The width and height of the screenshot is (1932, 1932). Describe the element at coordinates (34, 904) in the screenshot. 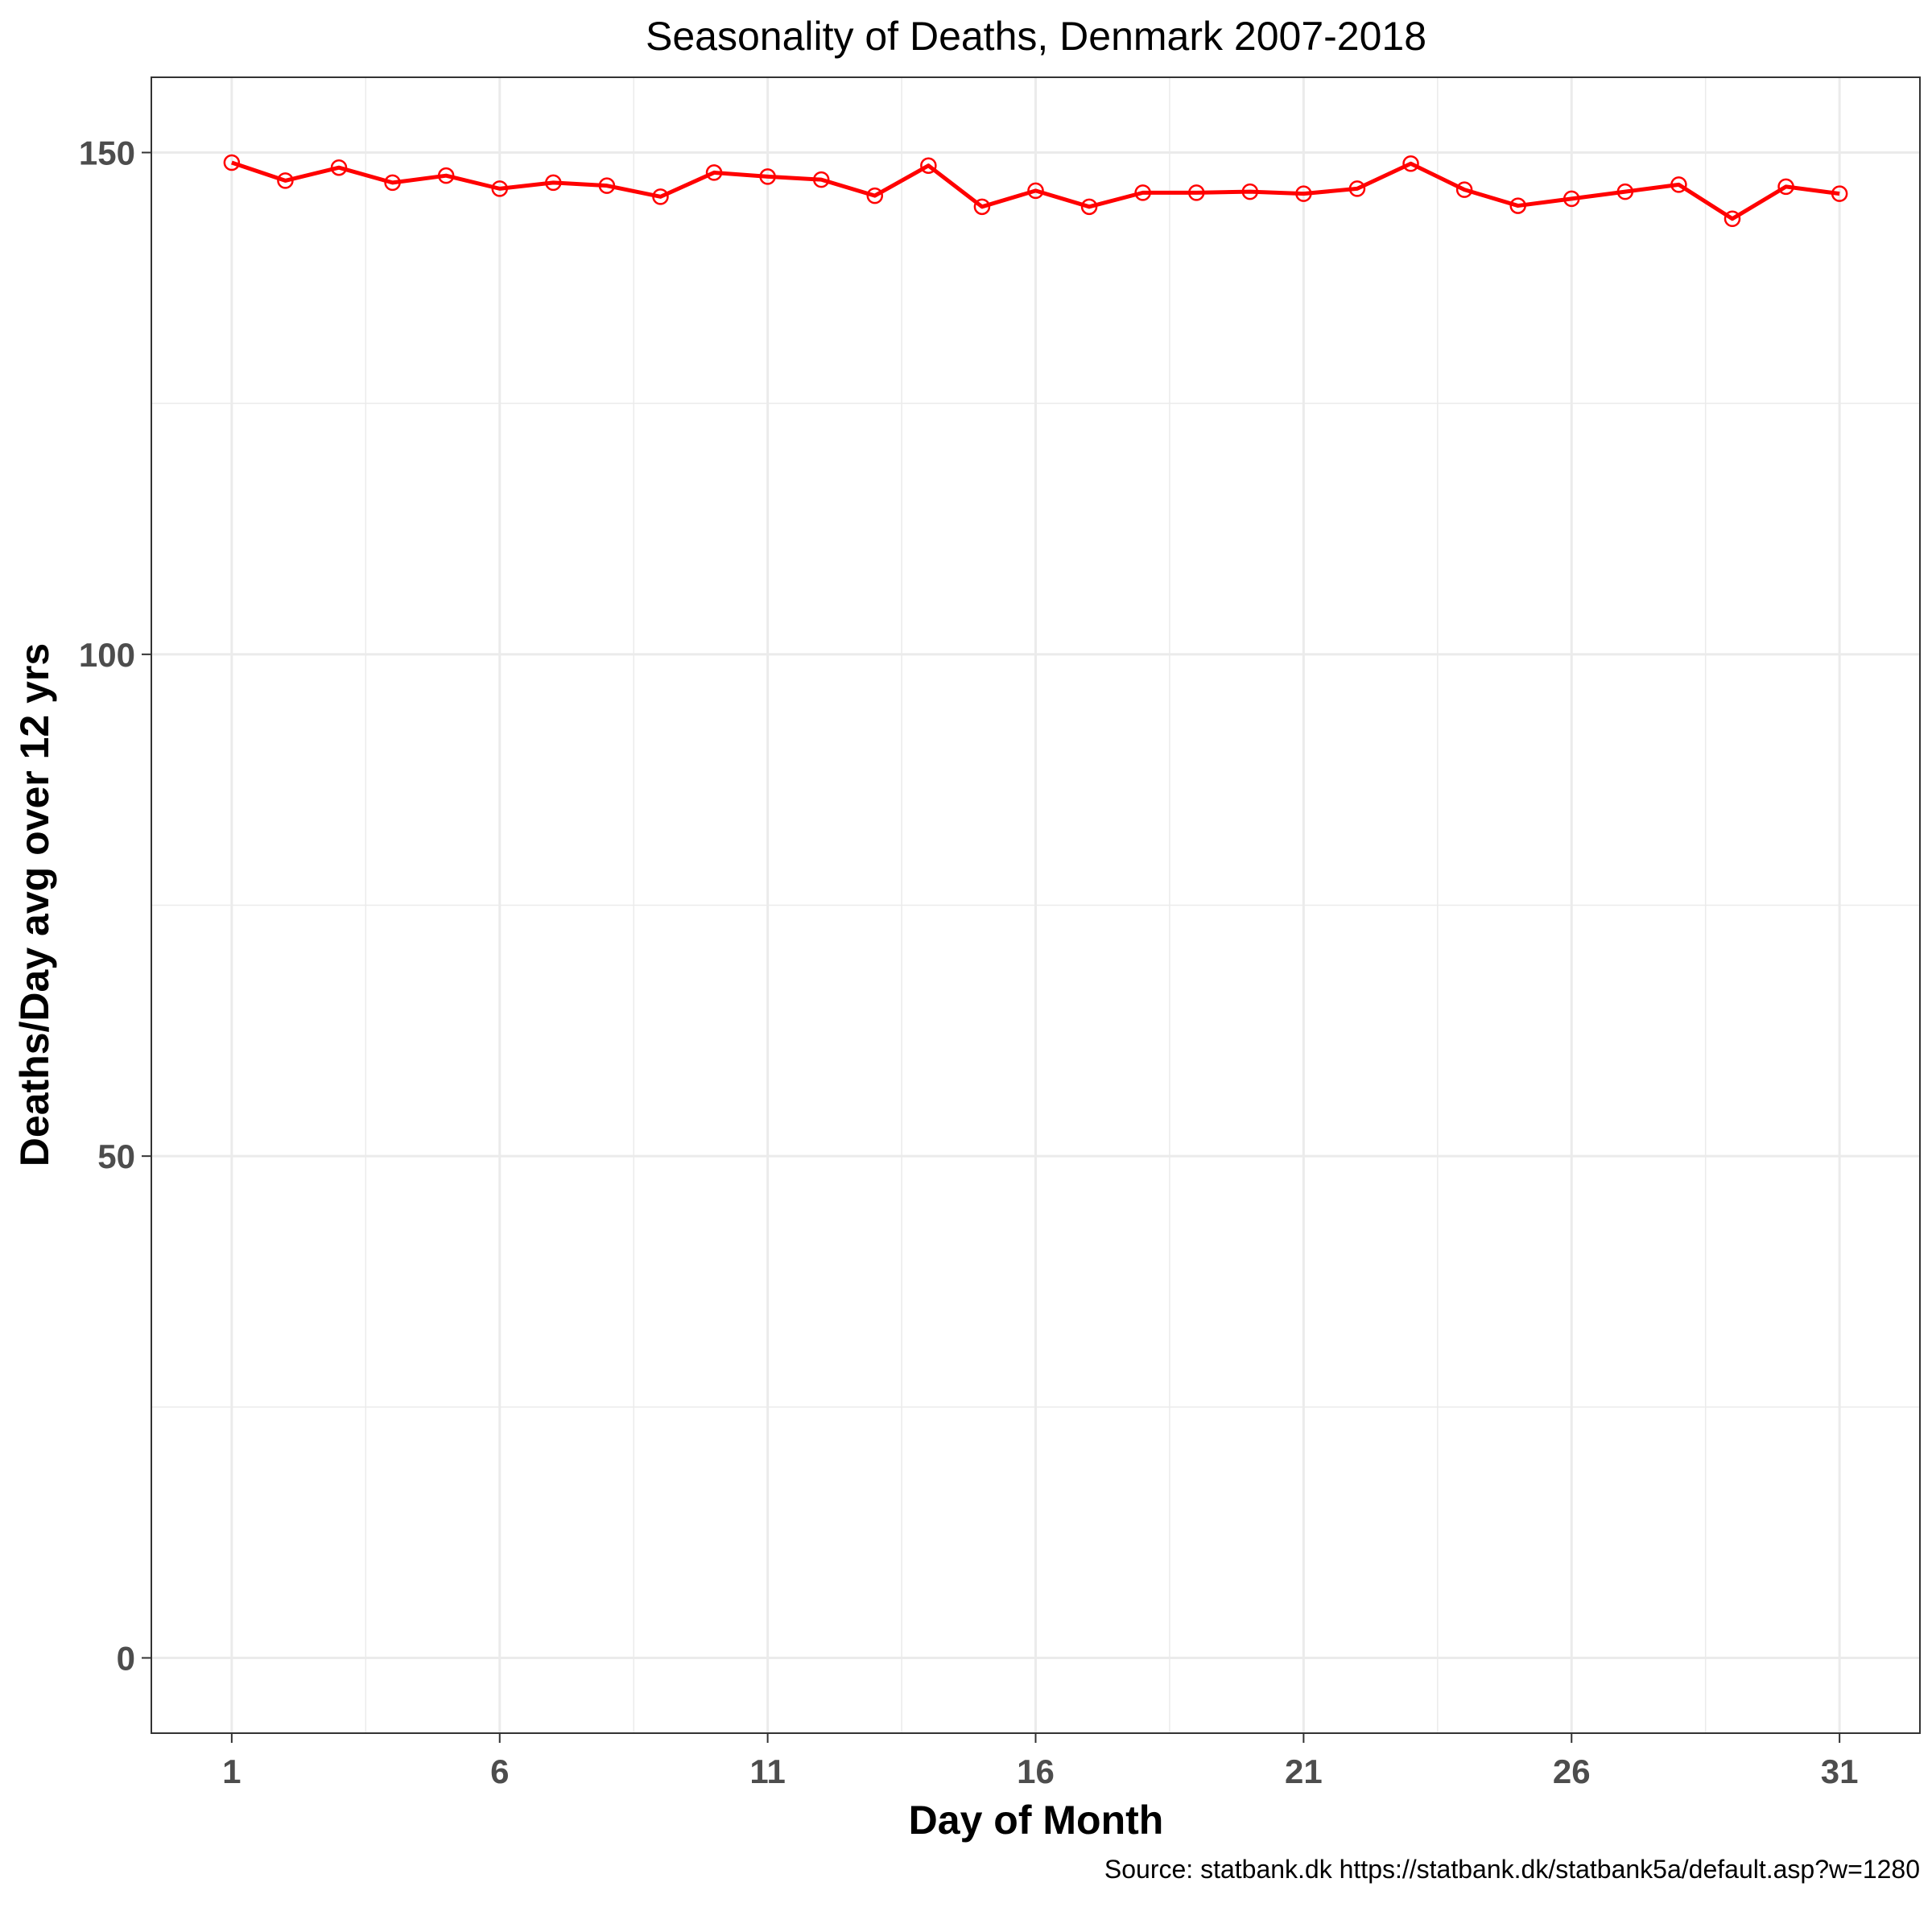

I see `y-axis-title: Deaths/Day avg over 12 yrs` at that location.